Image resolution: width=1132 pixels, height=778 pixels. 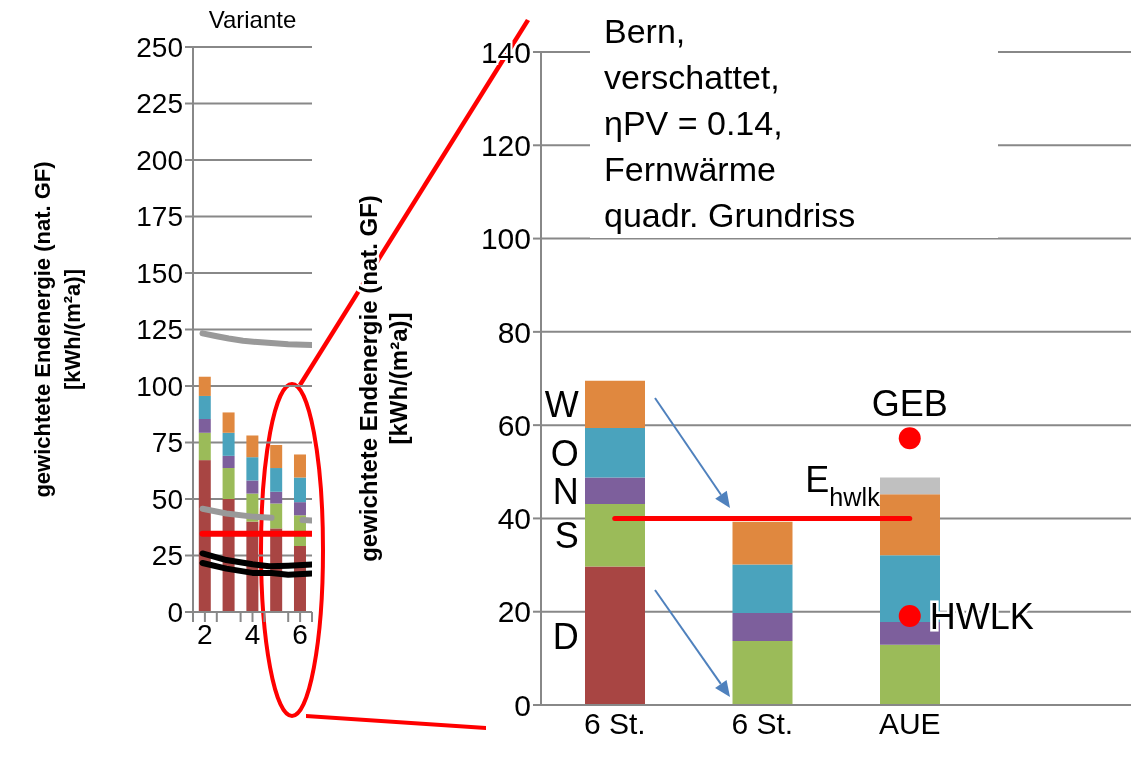 I want to click on y-tick-label: 75, so click(x=167, y=443).